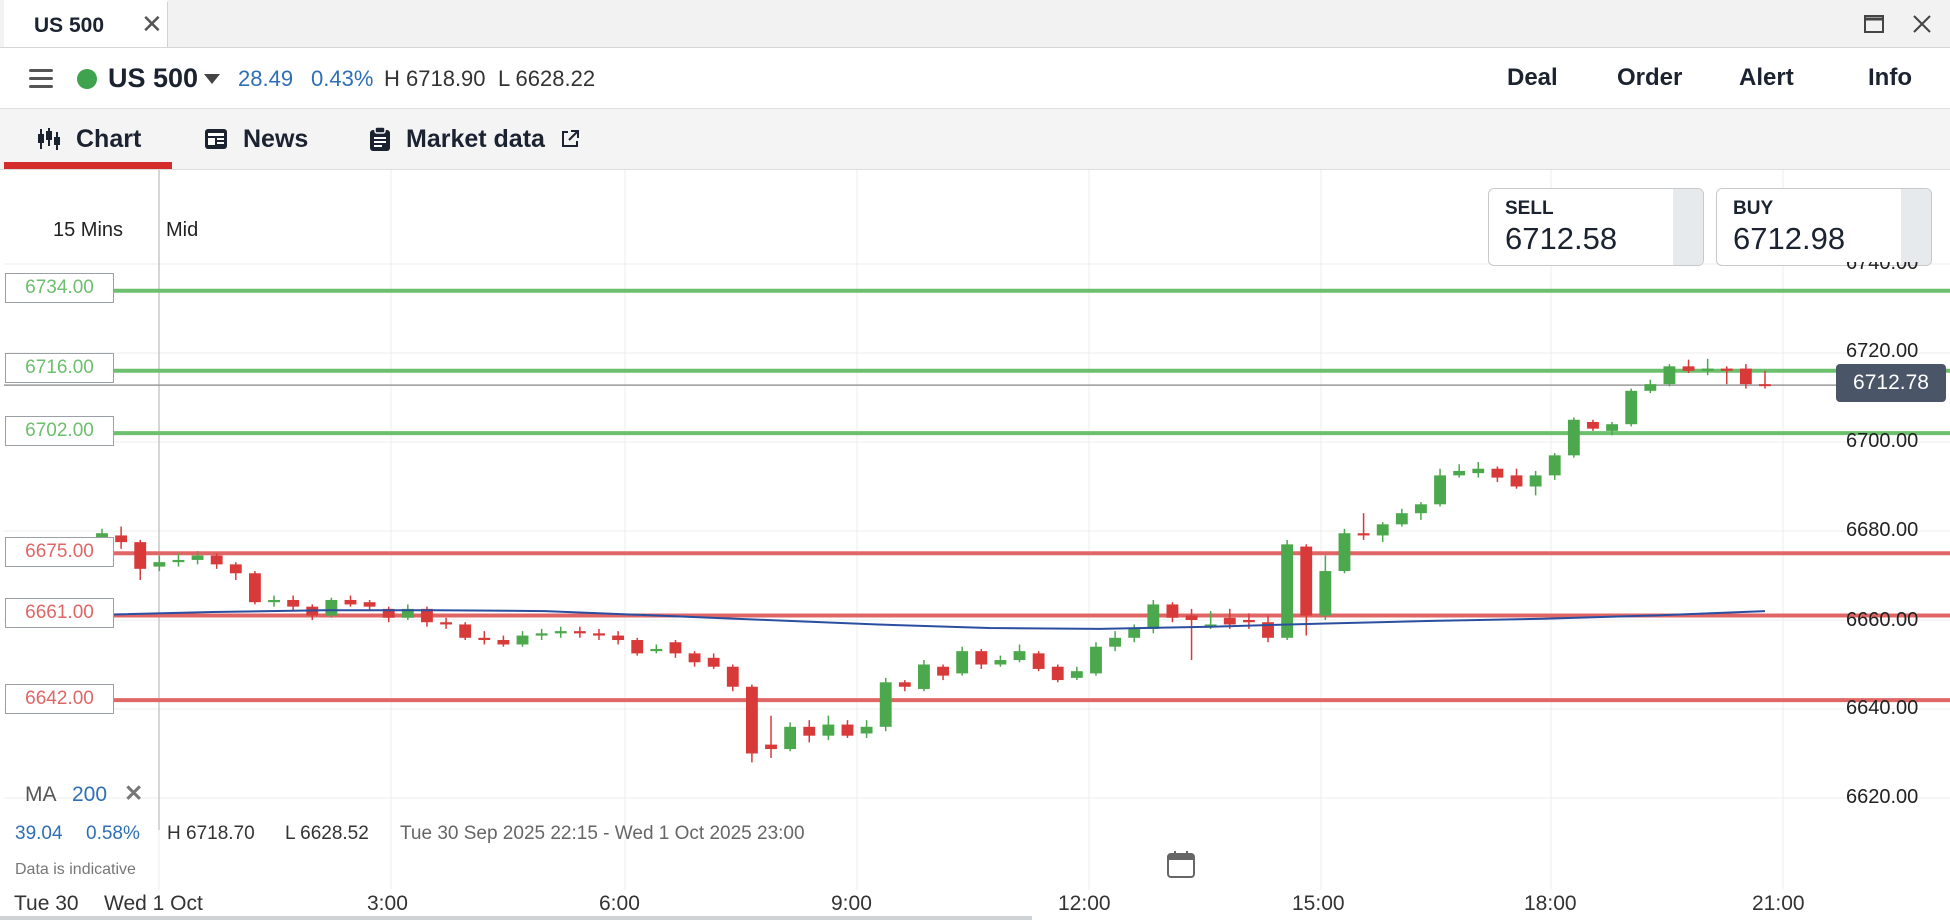 The width and height of the screenshot is (1950, 920). Describe the element at coordinates (42, 78) in the screenshot. I see `menu-icon` at that location.